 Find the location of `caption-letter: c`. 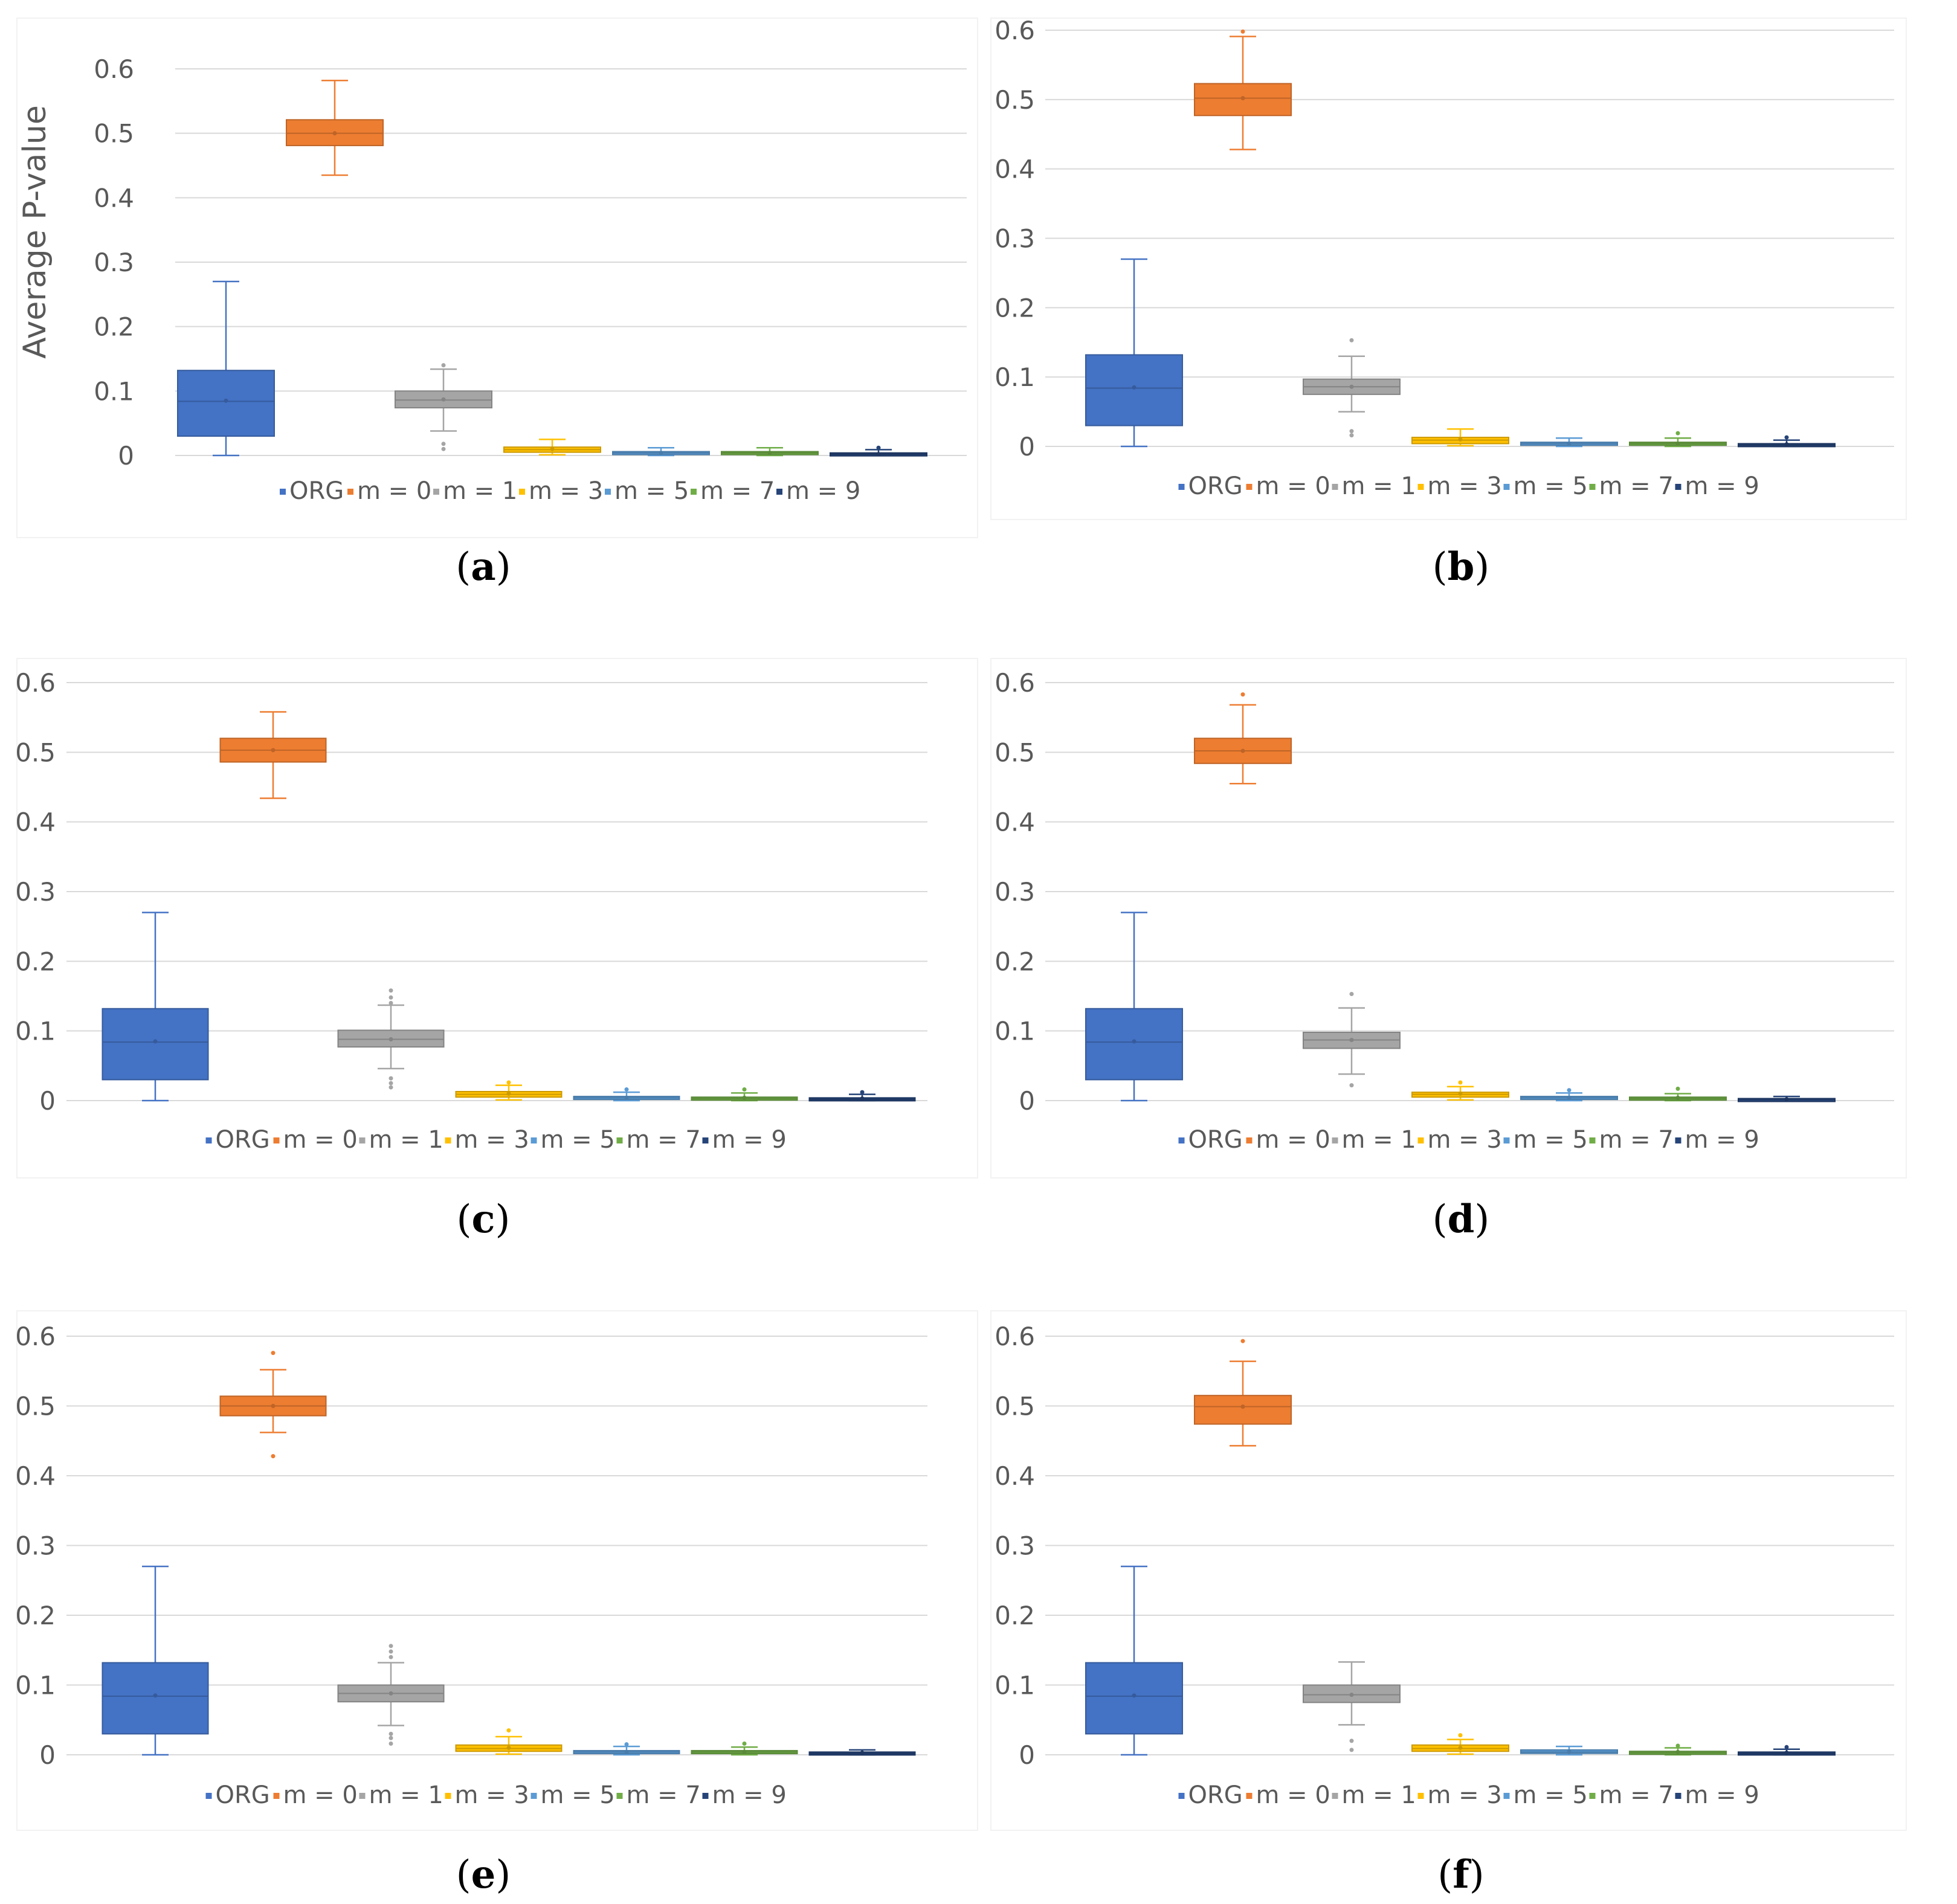

caption-letter: c is located at coordinates (483, 1219).